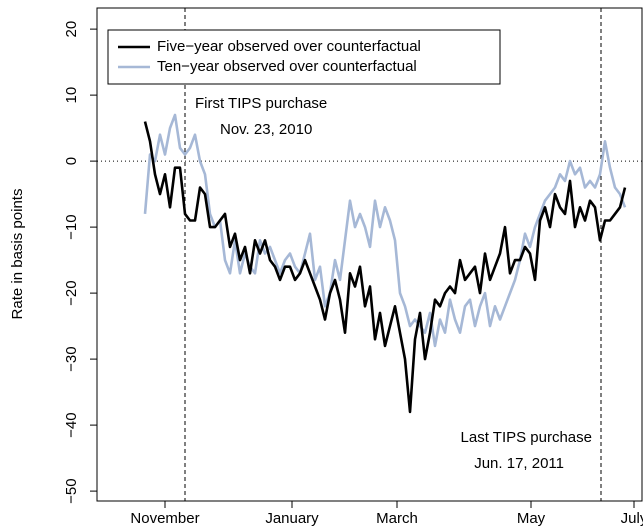  What do you see at coordinates (71, 490) in the screenshot?
I see `y-tick-label: −50` at bounding box center [71, 490].